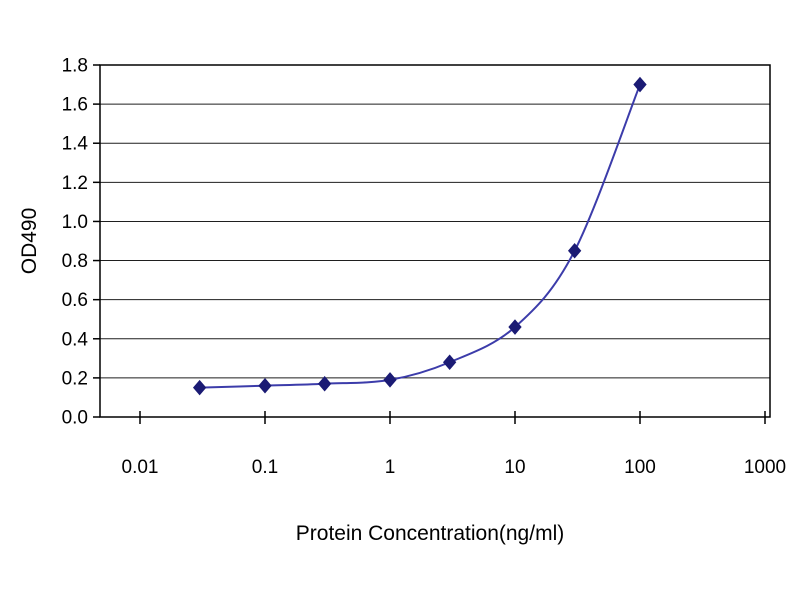 Image resolution: width=800 pixels, height=600 pixels. I want to click on y-tick-label: 1.6, so click(75, 105).